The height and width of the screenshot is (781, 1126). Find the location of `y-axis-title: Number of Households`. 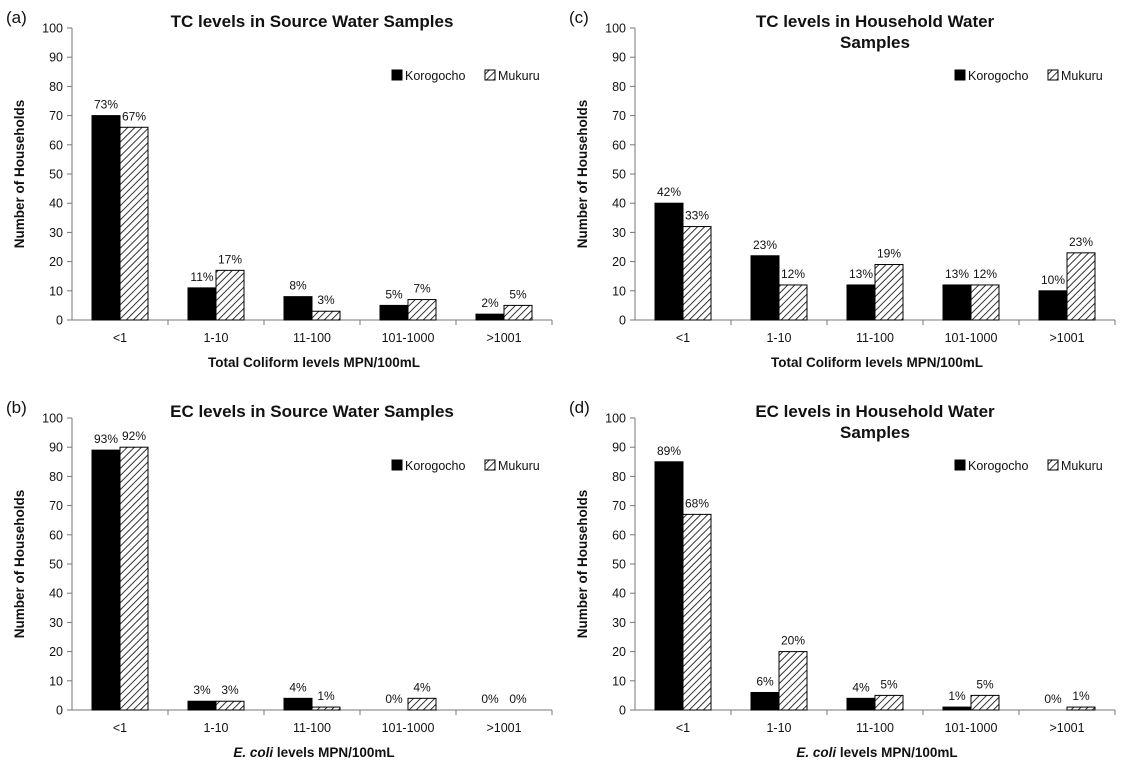

y-axis-title: Number of Households is located at coordinates (582, 564).